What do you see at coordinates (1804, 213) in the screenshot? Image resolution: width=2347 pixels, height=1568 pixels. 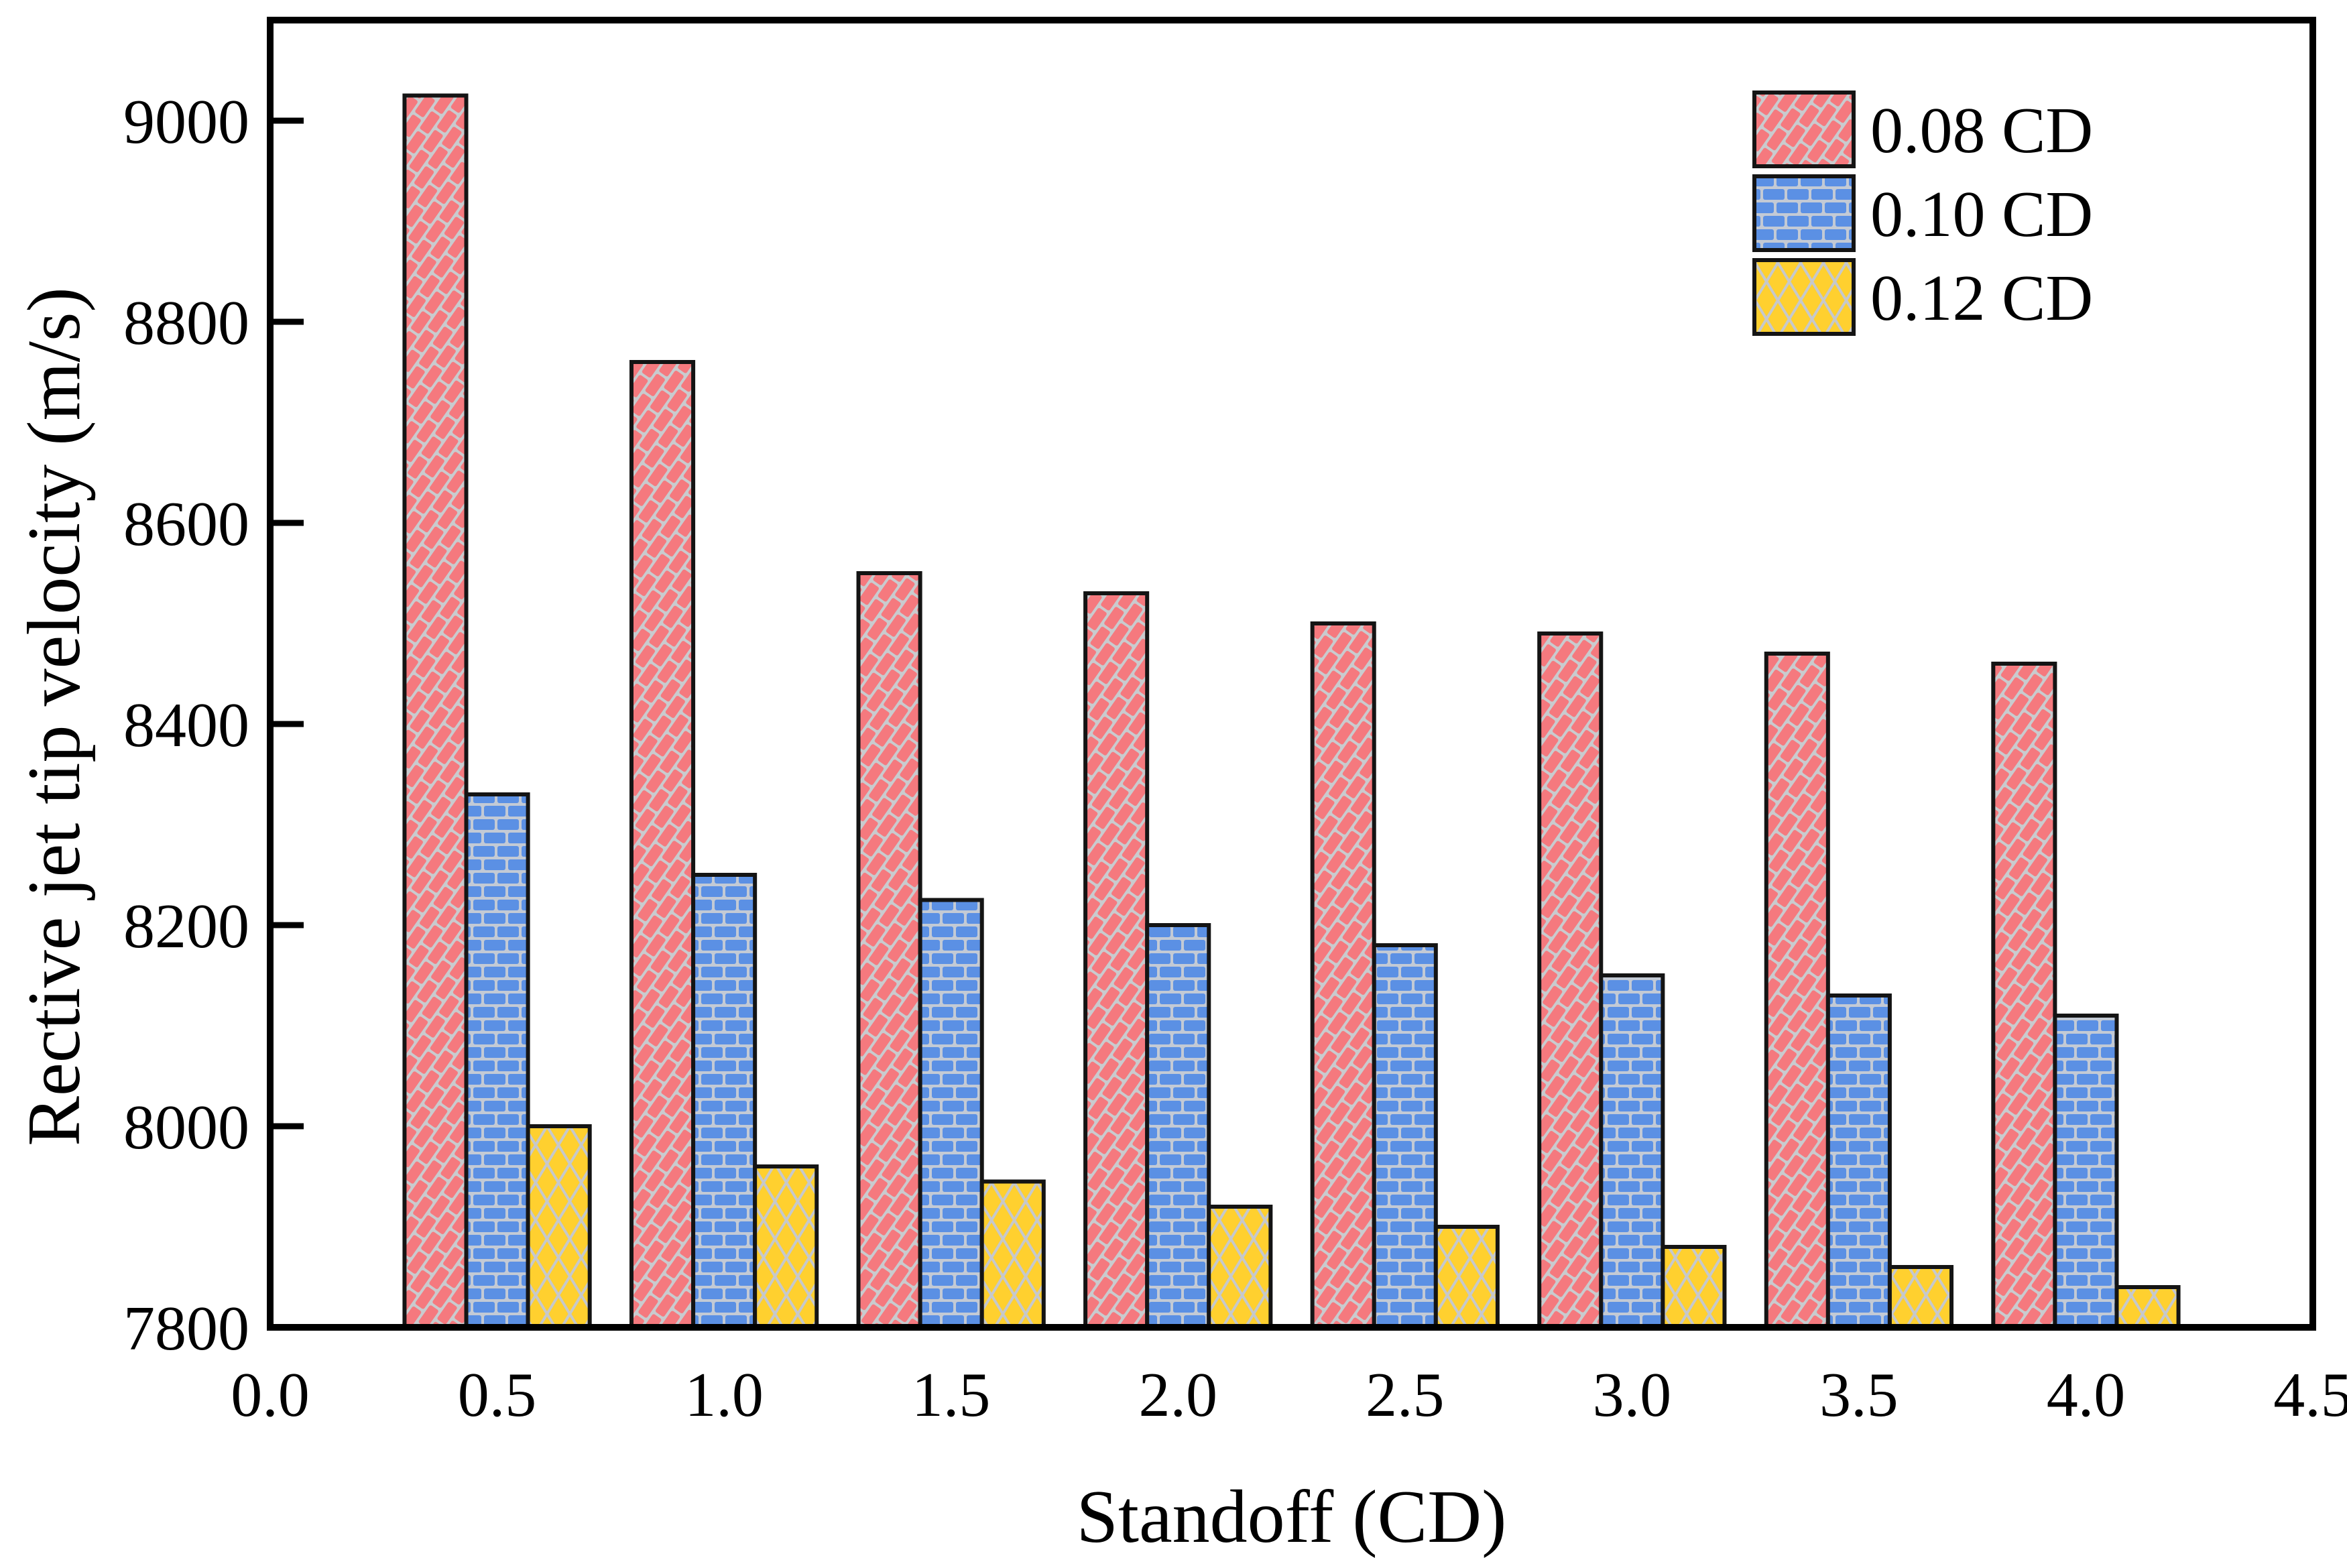 I see `legend-swatch-0.10-cd` at bounding box center [1804, 213].